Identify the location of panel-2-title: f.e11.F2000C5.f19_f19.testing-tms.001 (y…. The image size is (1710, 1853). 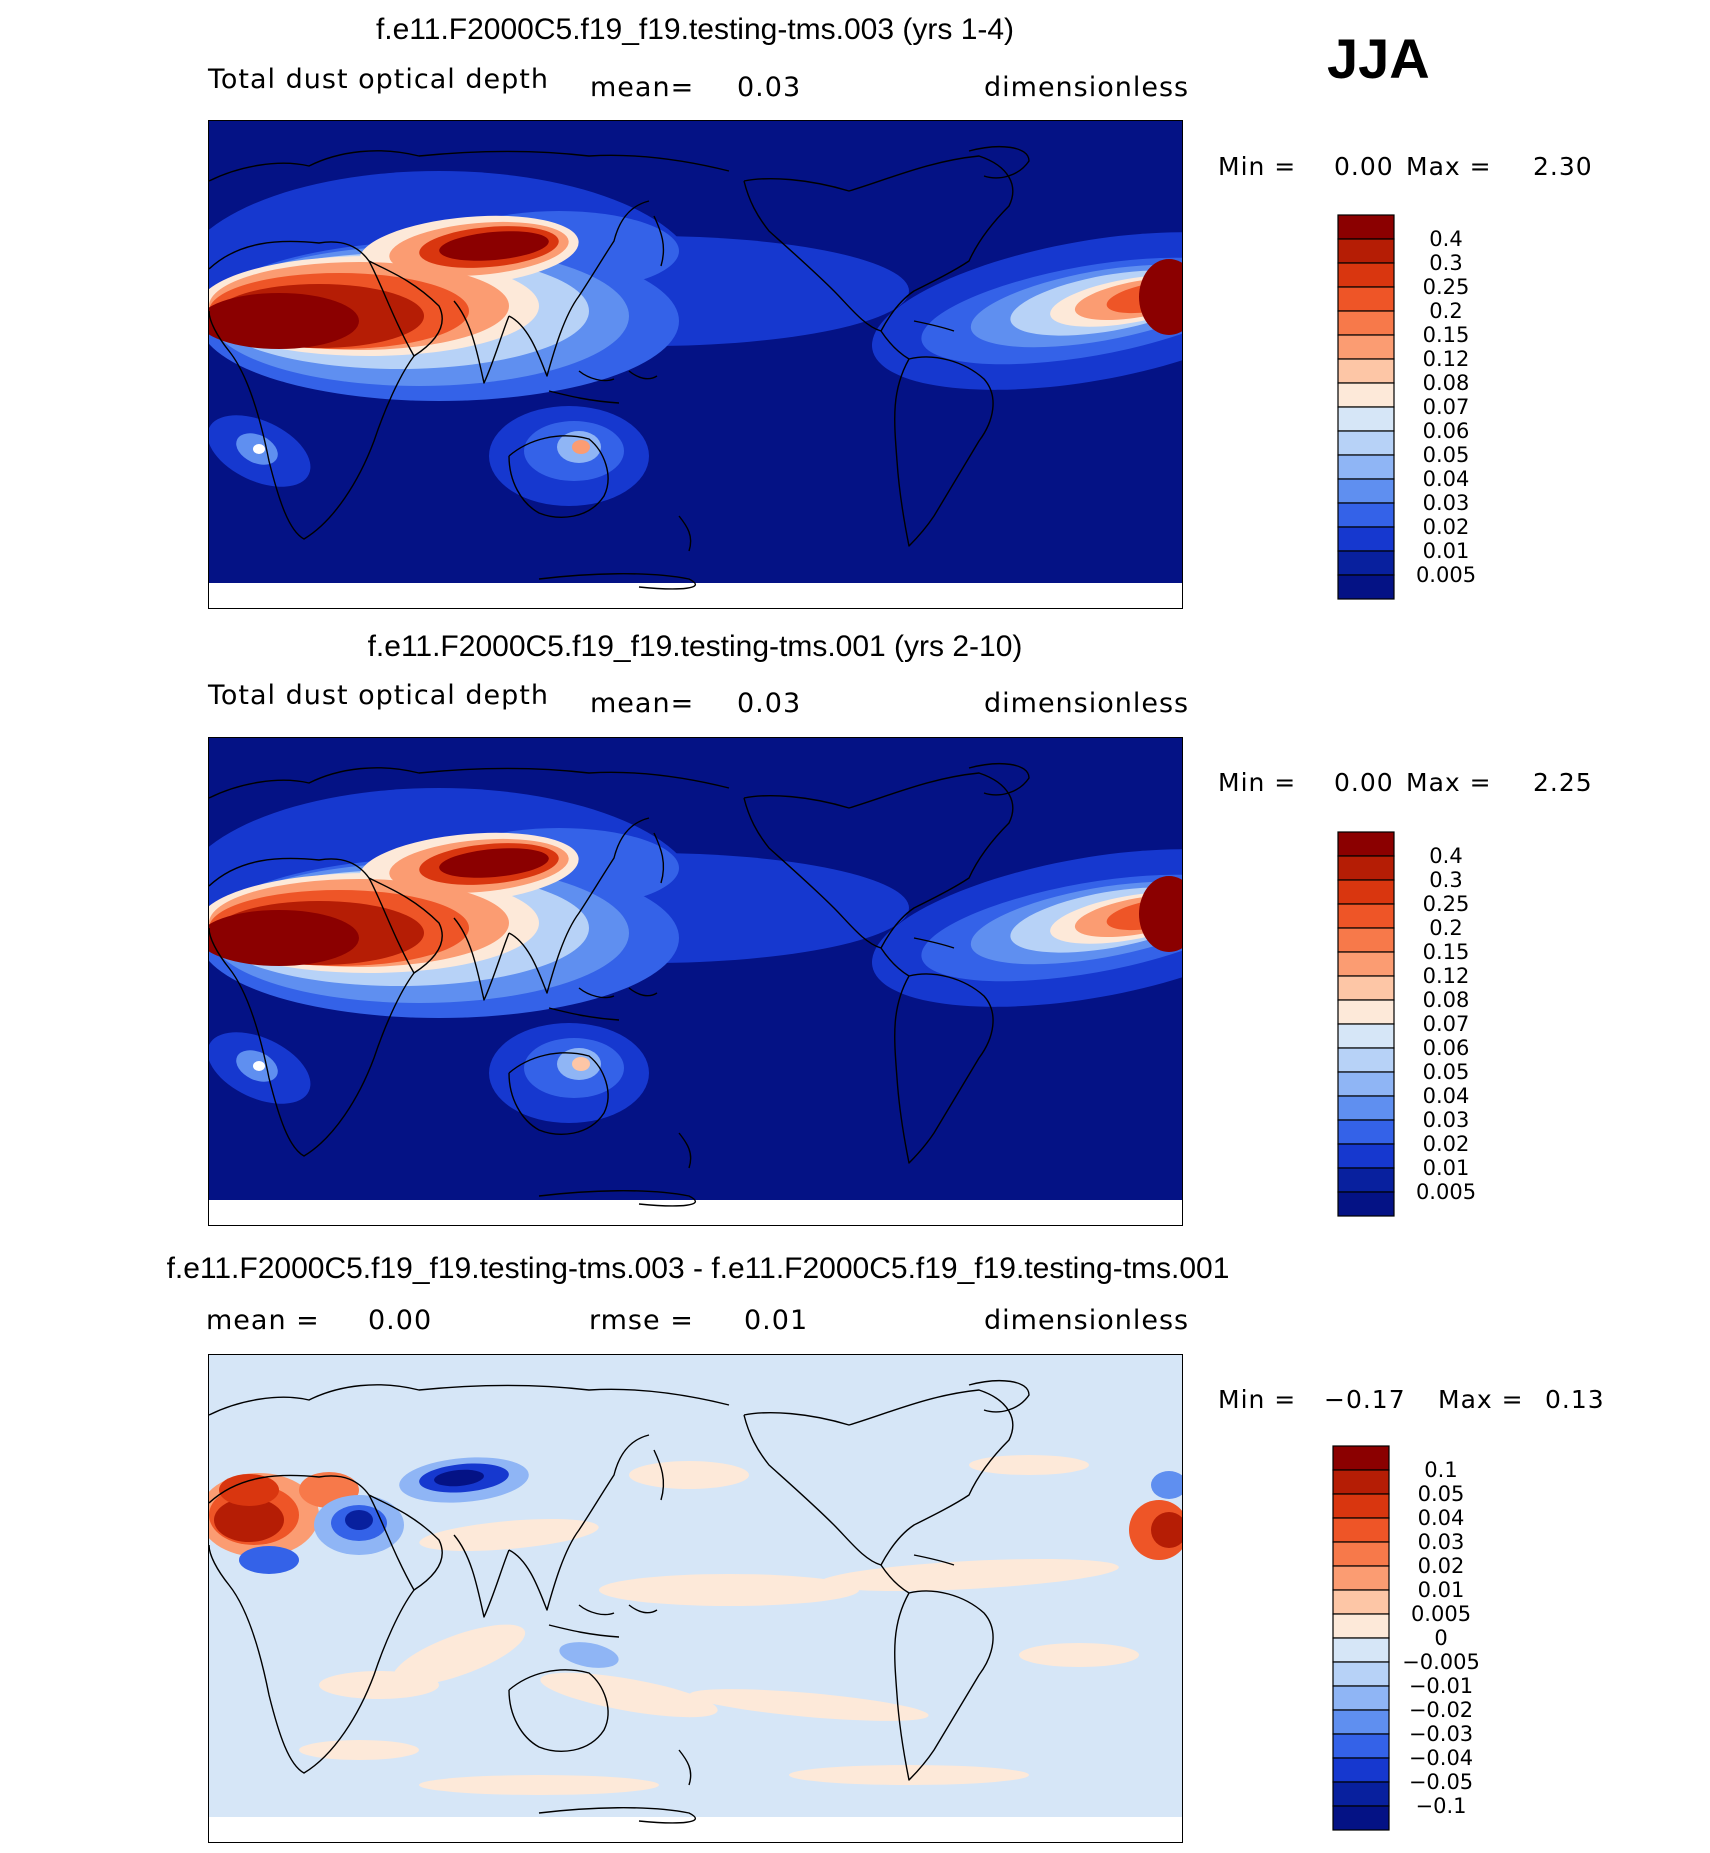
(695, 646).